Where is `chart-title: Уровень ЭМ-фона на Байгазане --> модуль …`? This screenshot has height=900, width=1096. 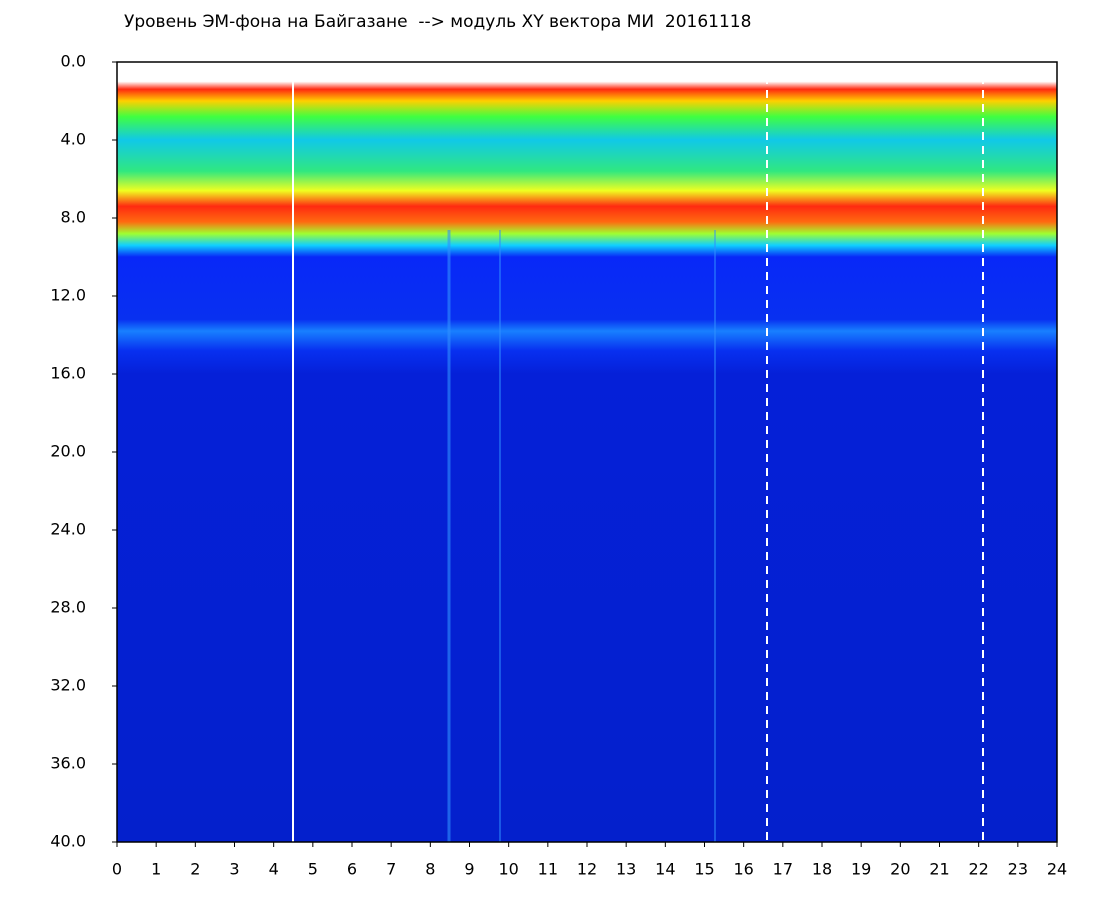
chart-title: Уровень ЭМ-фона на Байгазане --> модуль … is located at coordinates (437, 22).